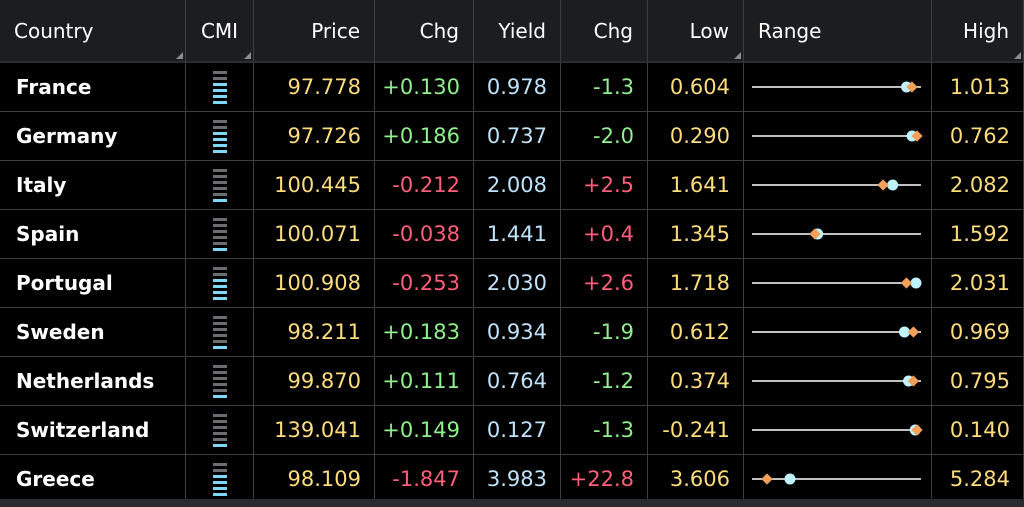 The width and height of the screenshot is (1024, 507). What do you see at coordinates (604, 381) in the screenshot?
I see `yield-change: -1.2` at bounding box center [604, 381].